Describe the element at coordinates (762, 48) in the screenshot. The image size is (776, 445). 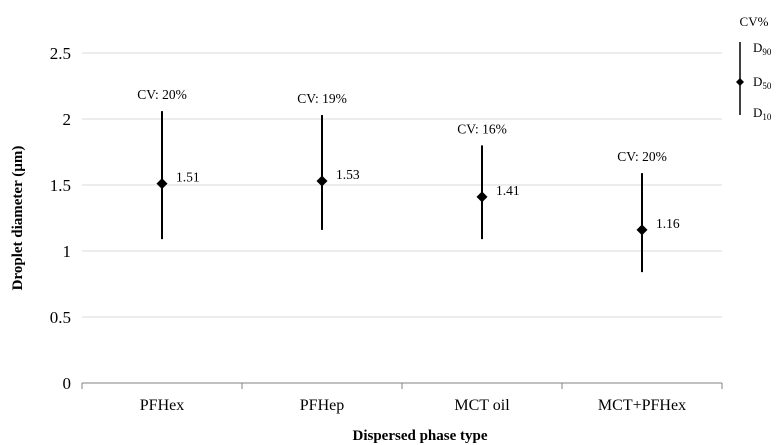
I see `legend-d90: D90` at that location.